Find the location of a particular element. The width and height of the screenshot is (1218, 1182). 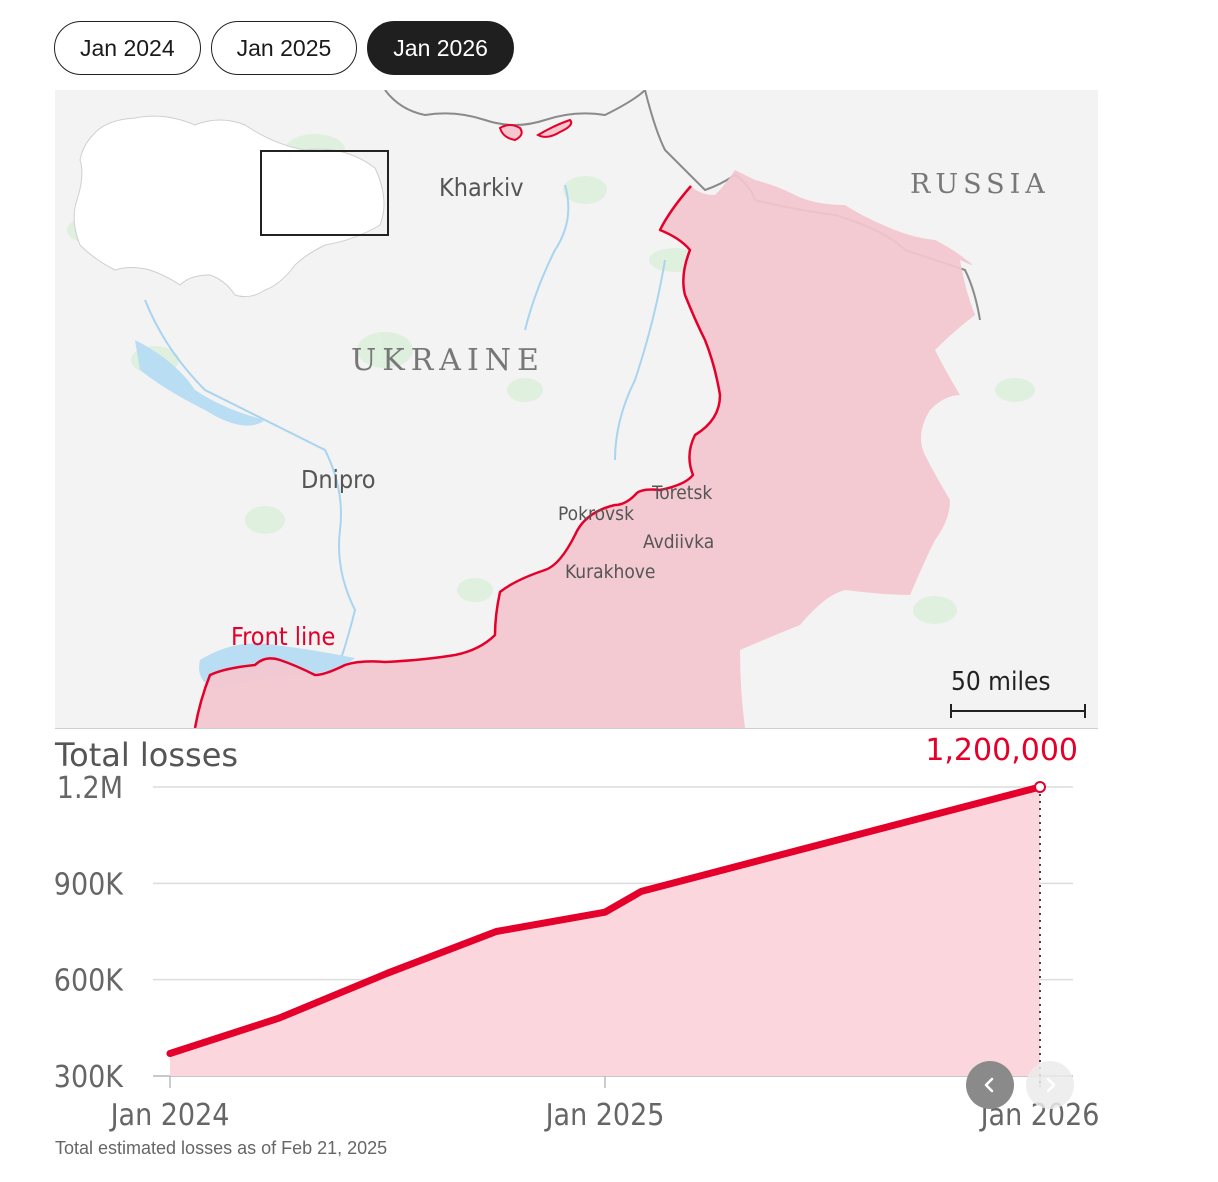

label-russia: RUSSIA is located at coordinates (980, 184).